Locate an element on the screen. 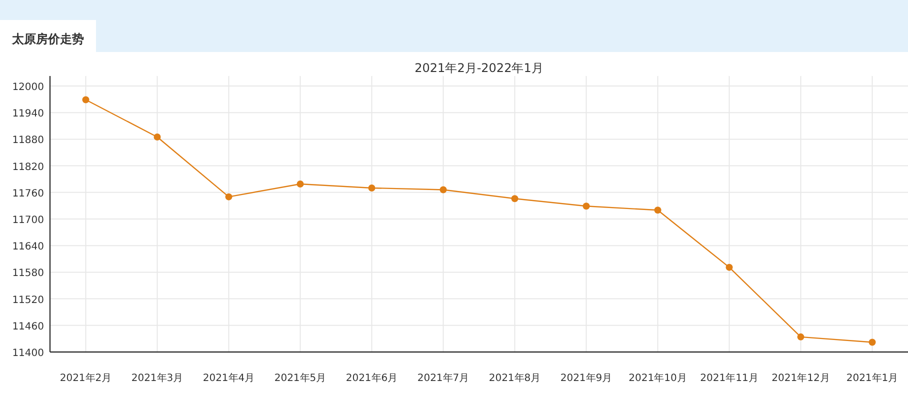 The height and width of the screenshot is (394, 908). y-tick-label: 11760 is located at coordinates (28, 194).